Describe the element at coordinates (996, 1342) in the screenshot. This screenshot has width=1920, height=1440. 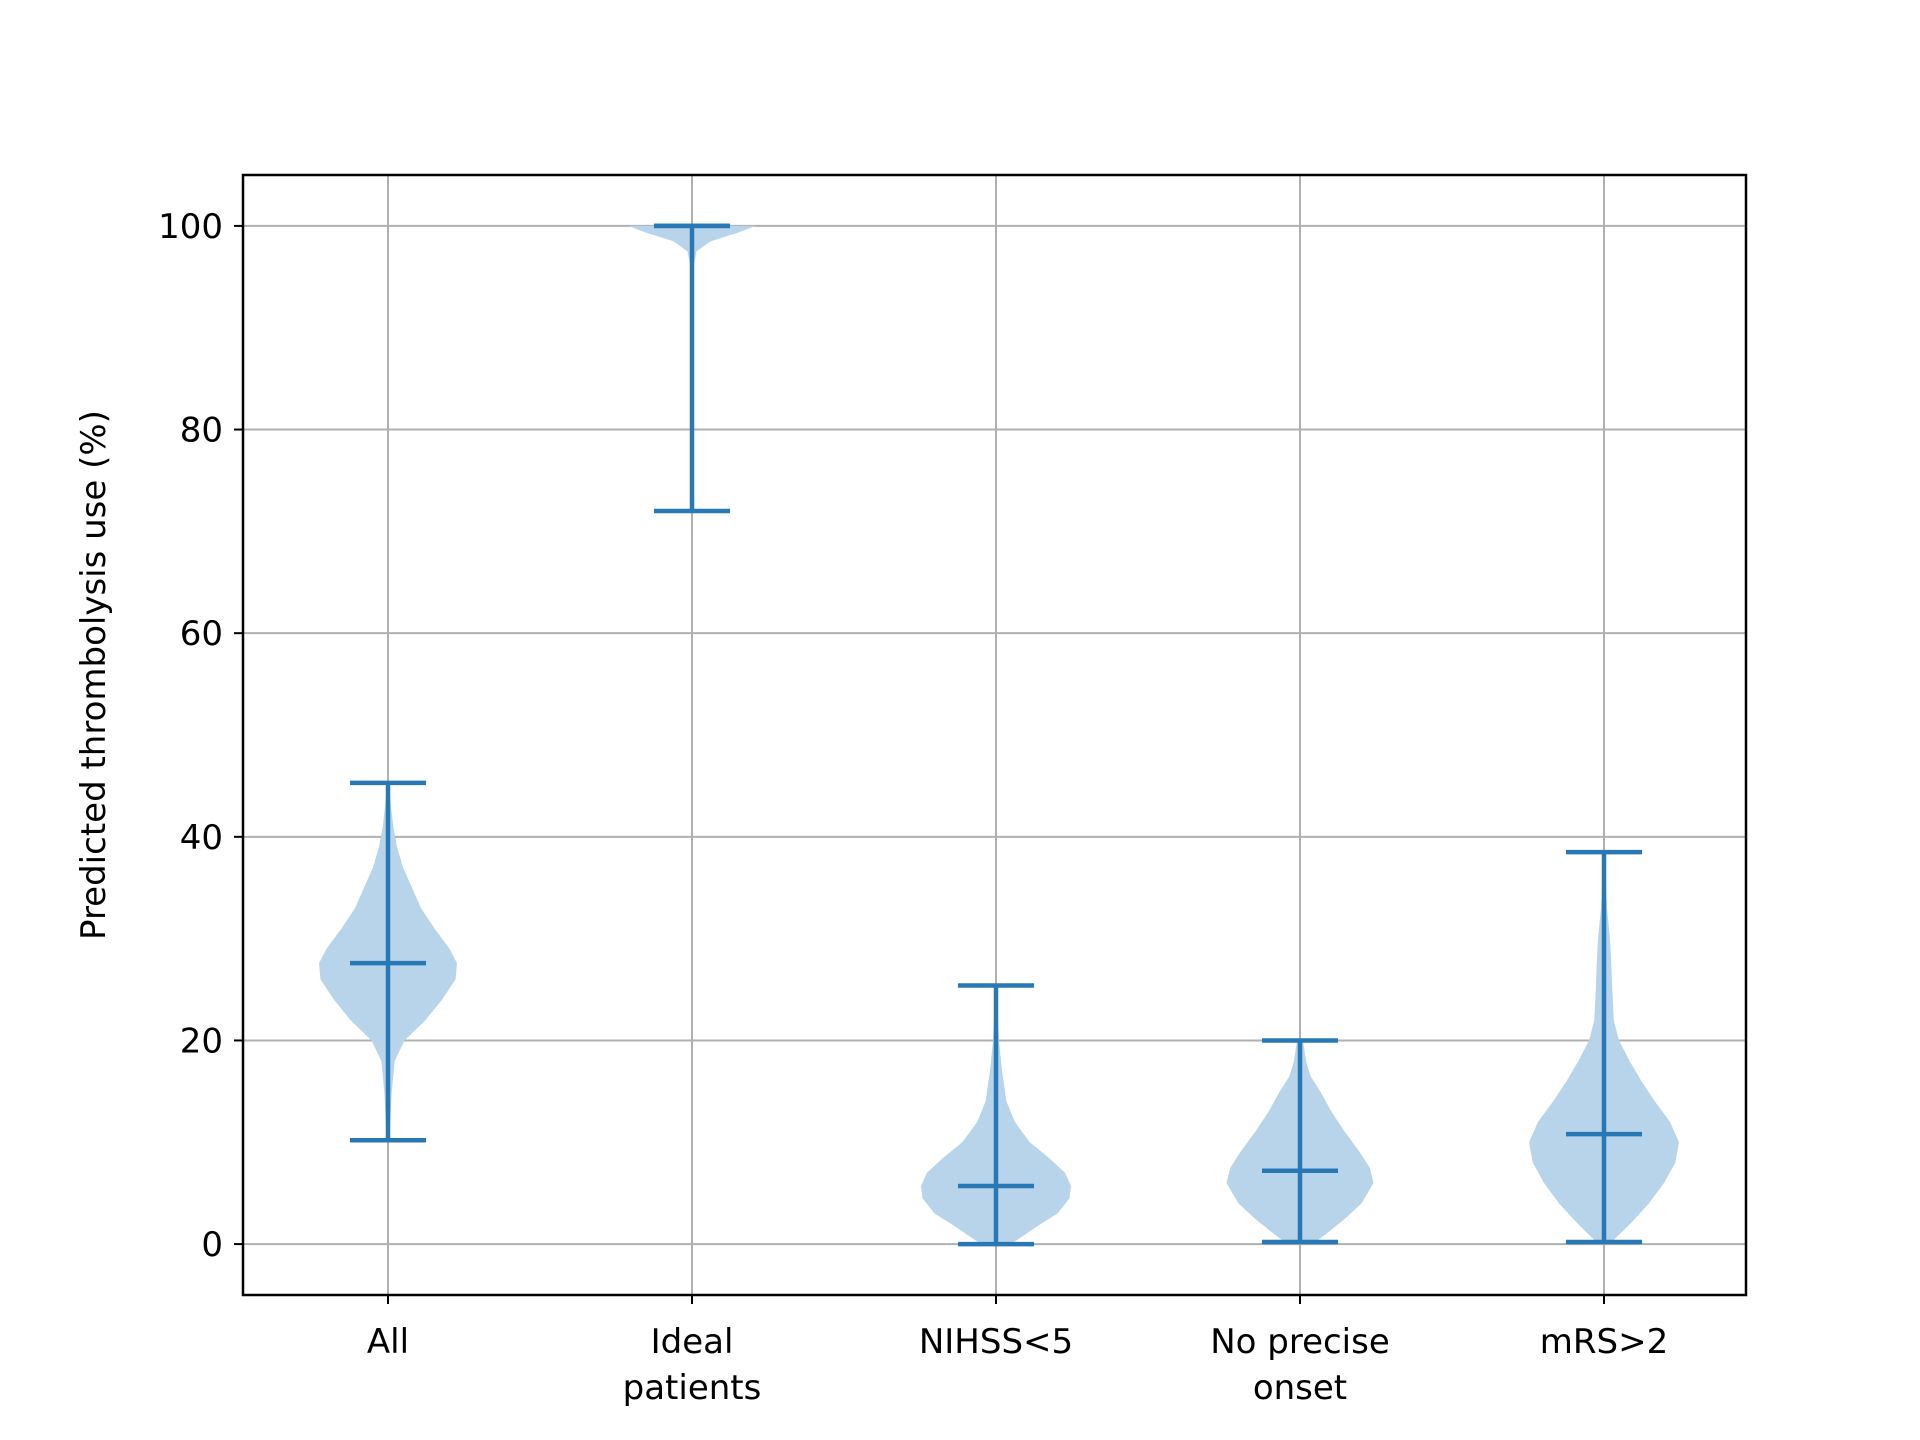
I see `x-tick-label: NIHSS<5` at that location.